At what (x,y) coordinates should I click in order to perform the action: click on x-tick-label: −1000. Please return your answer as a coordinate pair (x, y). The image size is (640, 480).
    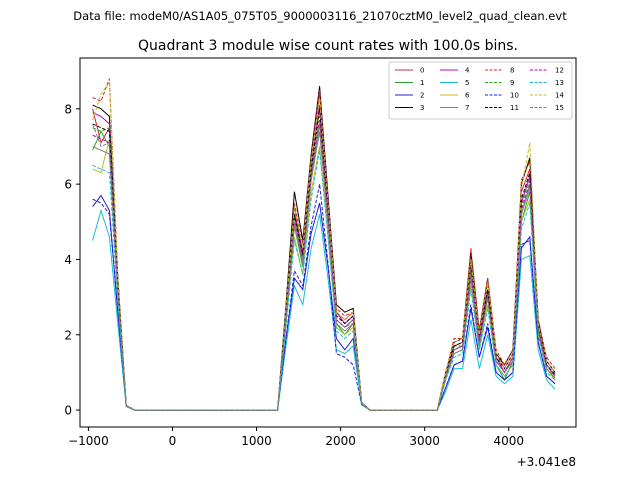
    Looking at the image, I should click on (88, 441).